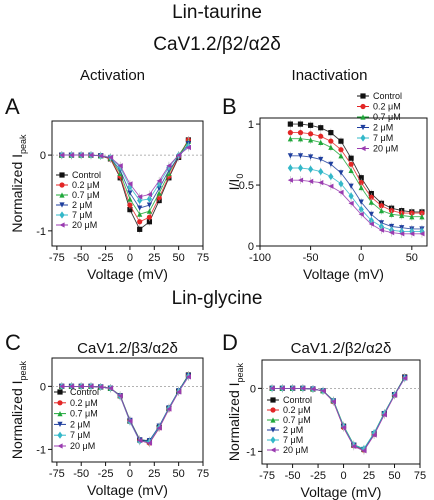 This screenshot has width=434, height=500. I want to click on x-tick-label: 75, so click(203, 474).